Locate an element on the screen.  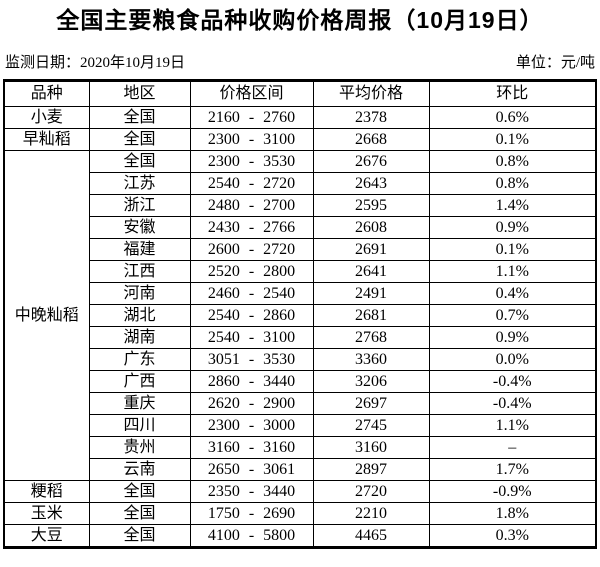
avg-price-cell: 2608 is located at coordinates (371, 227).